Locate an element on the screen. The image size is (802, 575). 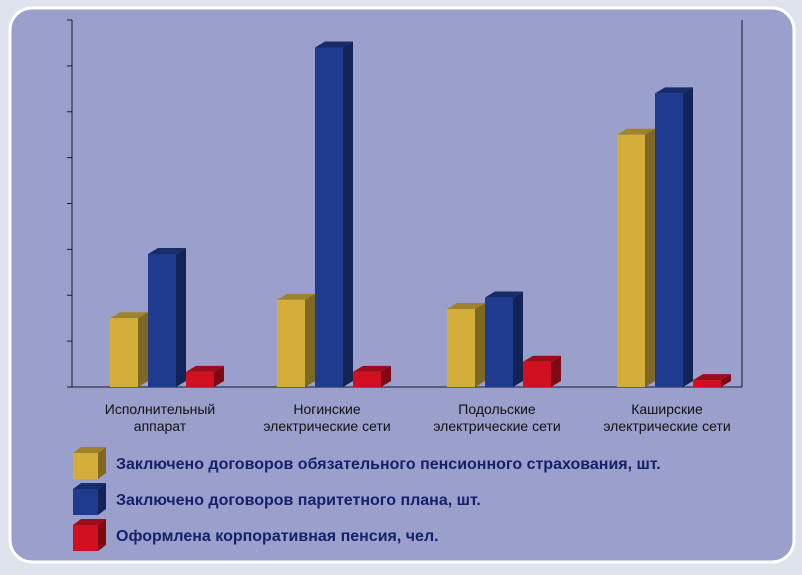
x-tick-label: Подольские электрические сети is located at coordinates (496, 417).